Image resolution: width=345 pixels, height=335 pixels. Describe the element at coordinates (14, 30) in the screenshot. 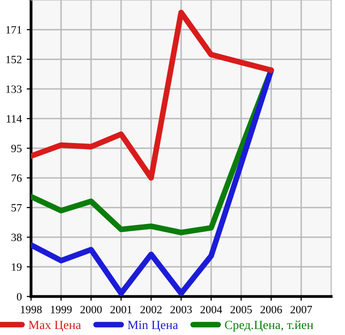

I see `y-tick-label: 171` at that location.